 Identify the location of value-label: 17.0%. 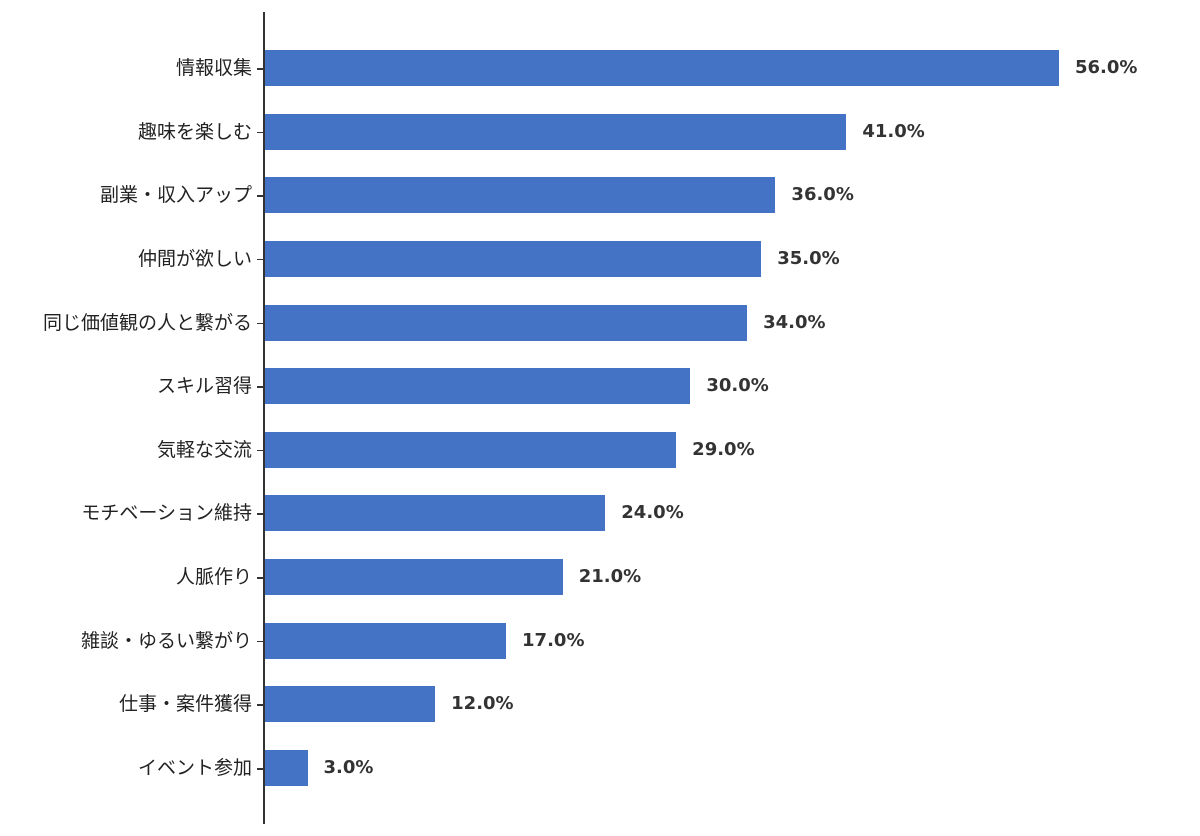
(553, 640).